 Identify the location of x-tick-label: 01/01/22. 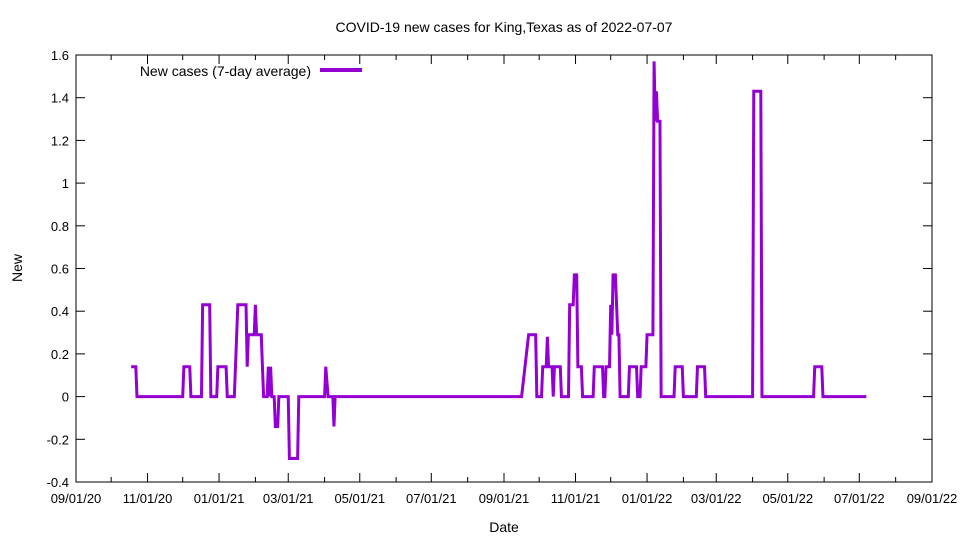
(647, 498).